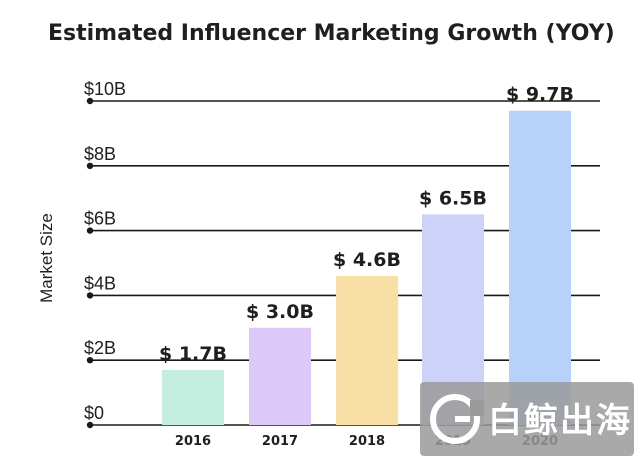 This screenshot has width=640, height=463. I want to click on y-axis-label: Market Size, so click(46, 258).